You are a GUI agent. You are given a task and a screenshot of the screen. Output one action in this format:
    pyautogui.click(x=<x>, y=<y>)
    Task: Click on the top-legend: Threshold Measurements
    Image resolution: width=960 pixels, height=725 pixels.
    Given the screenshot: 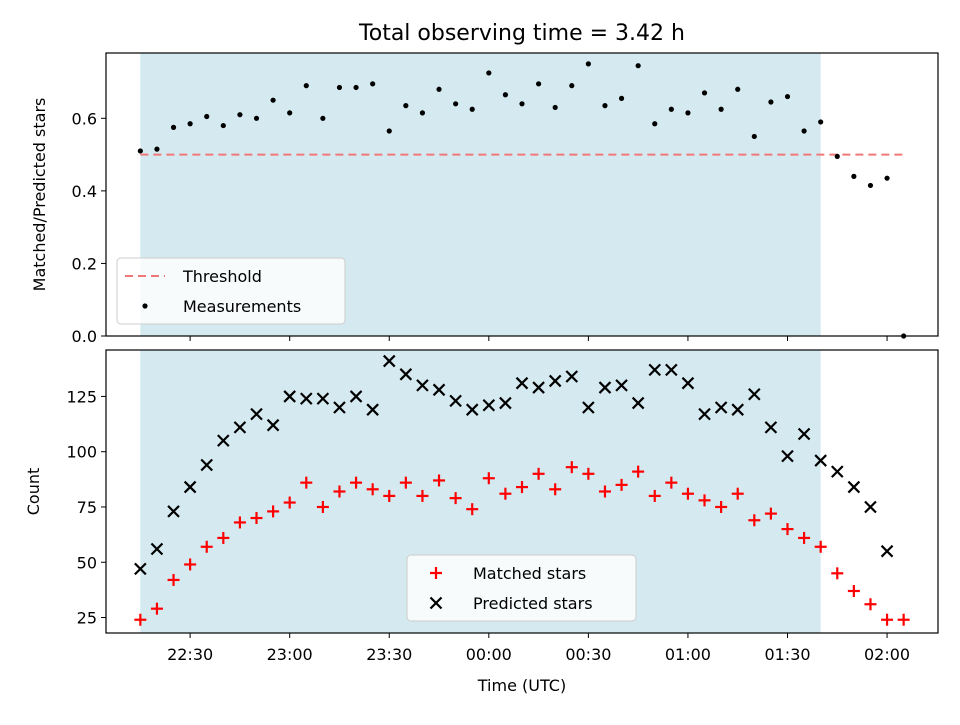 What is the action you would take?
    pyautogui.click(x=231, y=291)
    